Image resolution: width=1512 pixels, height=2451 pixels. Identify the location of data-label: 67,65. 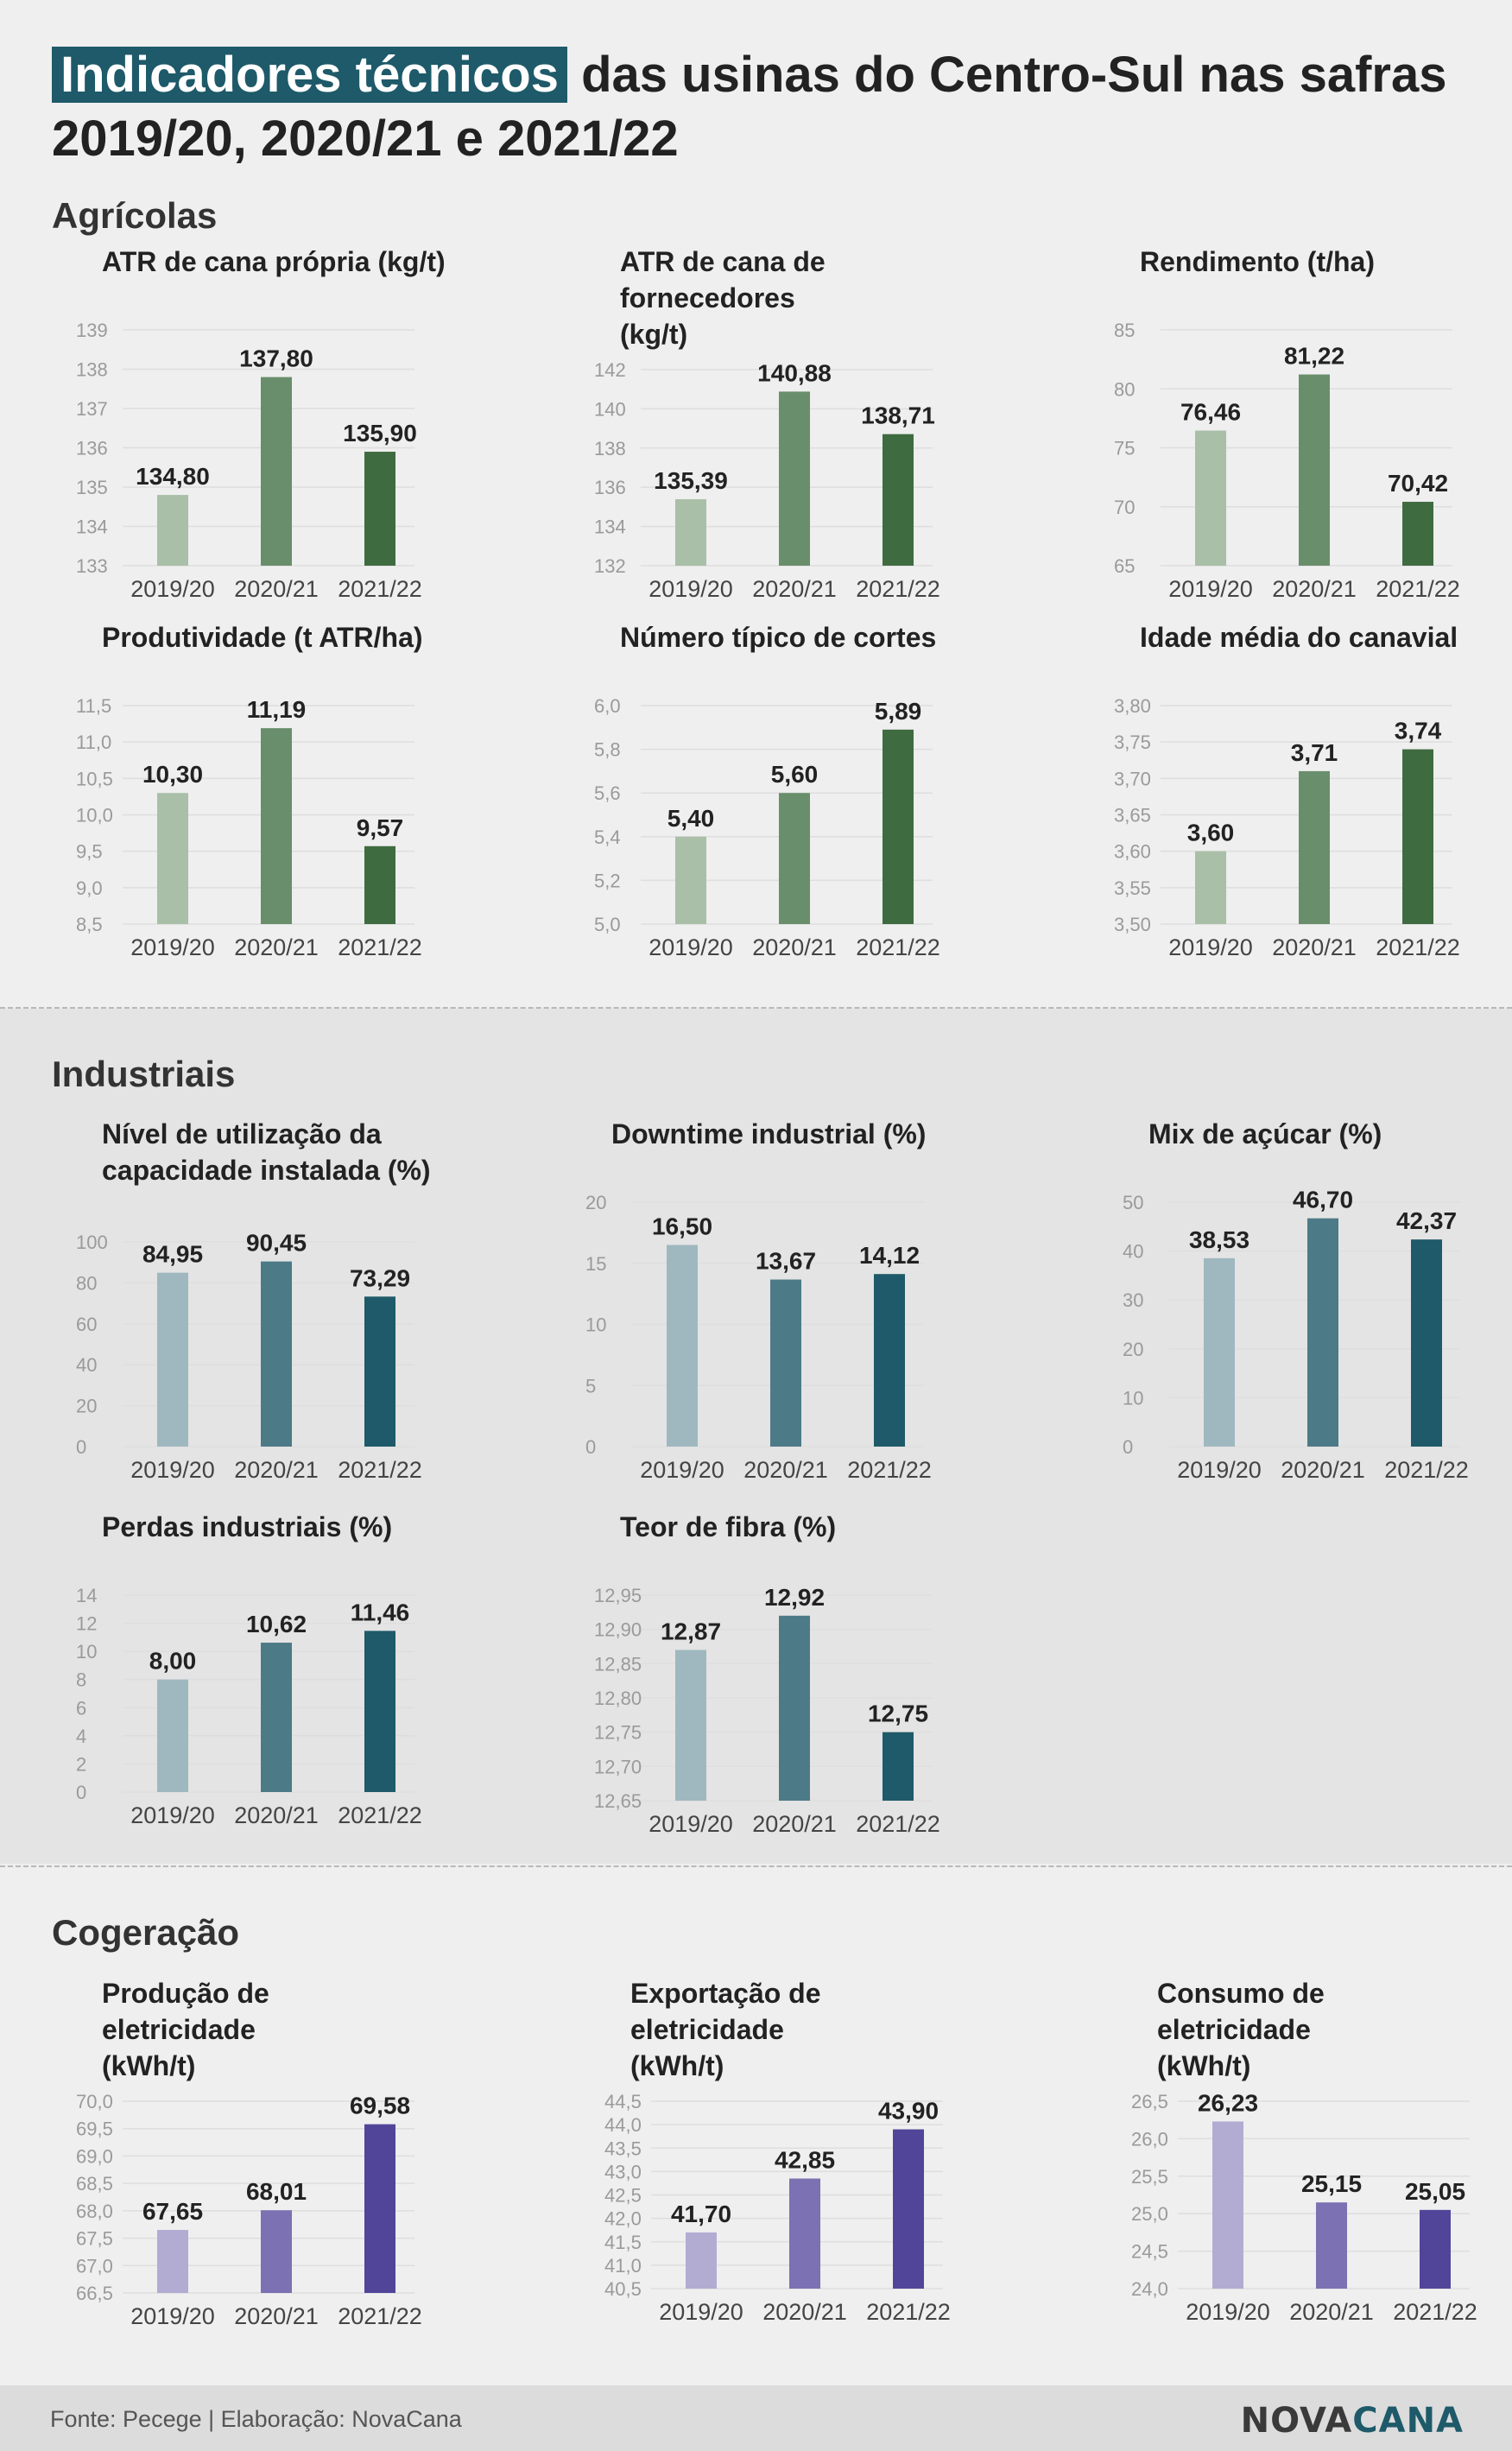
(172, 2211).